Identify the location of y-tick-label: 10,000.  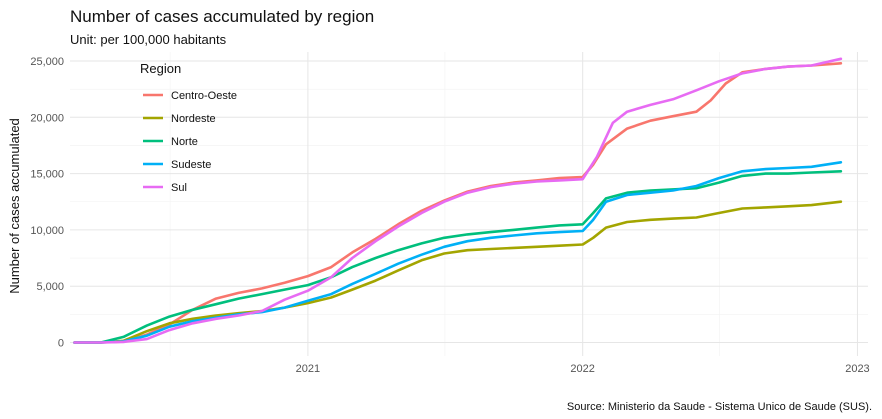
(47, 231).